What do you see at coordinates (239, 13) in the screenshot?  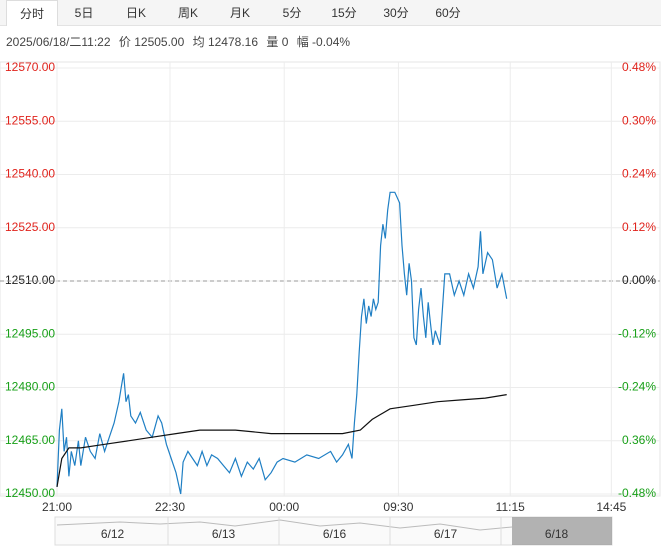 I see `period-tab: 月K` at bounding box center [239, 13].